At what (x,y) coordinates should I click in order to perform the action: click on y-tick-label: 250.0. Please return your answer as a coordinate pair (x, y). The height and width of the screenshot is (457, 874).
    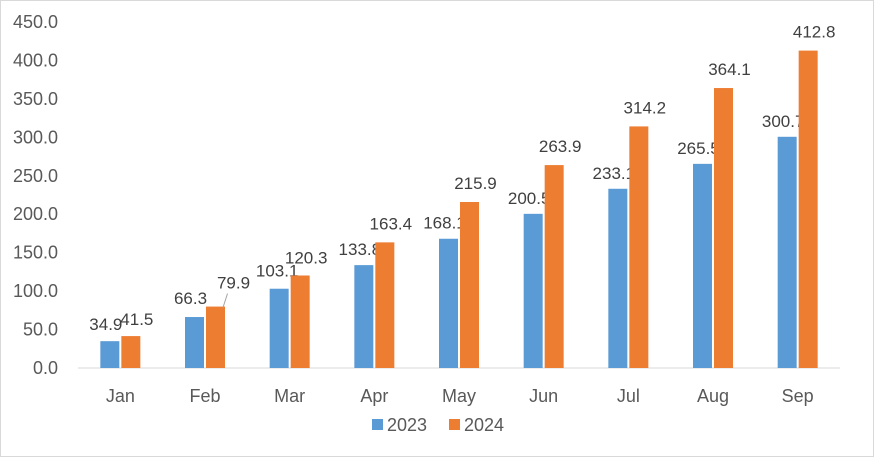
    Looking at the image, I should click on (35, 176).